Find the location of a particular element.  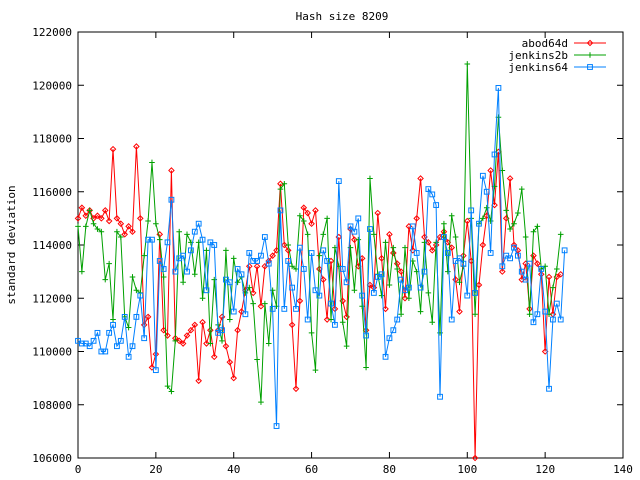

legend-label: abod64d is located at coordinates (545, 43).